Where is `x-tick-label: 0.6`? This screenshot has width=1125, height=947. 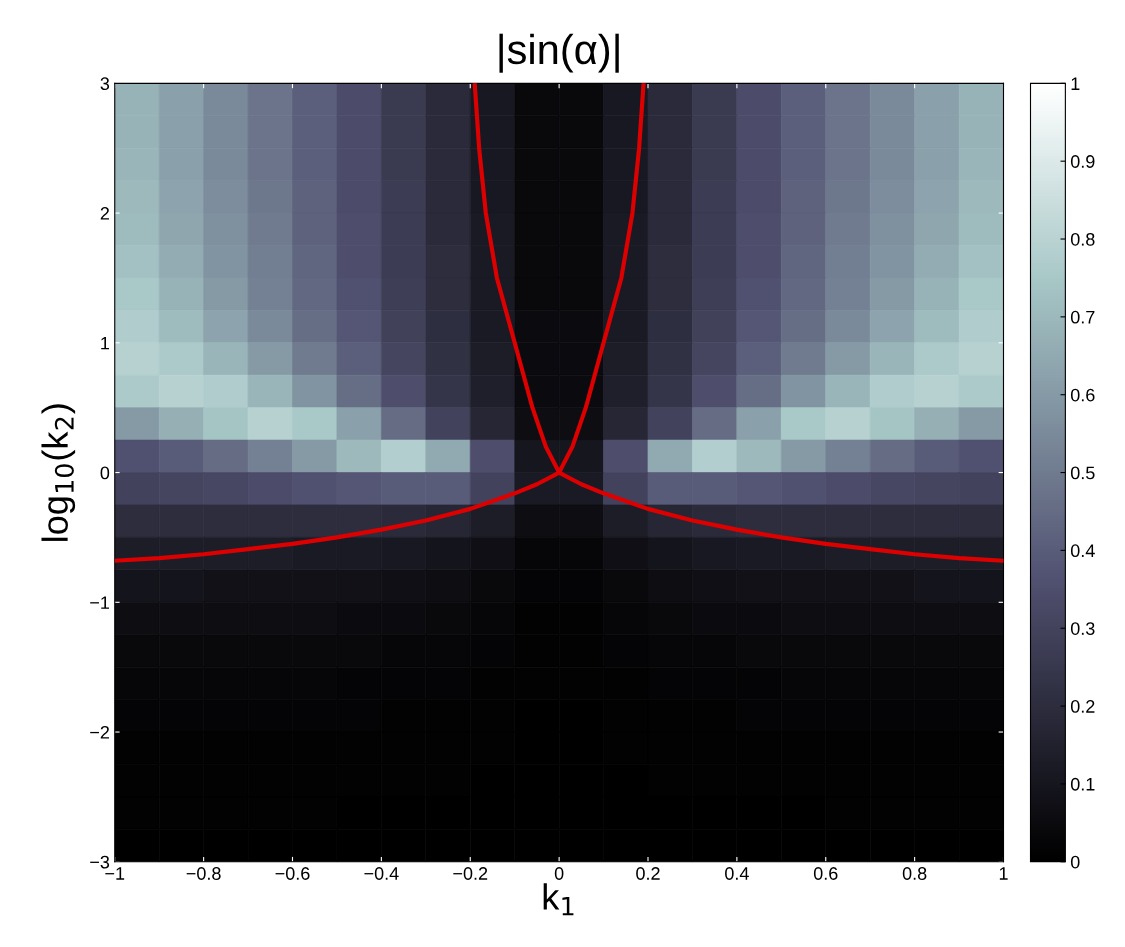 x-tick-label: 0.6 is located at coordinates (825, 873).